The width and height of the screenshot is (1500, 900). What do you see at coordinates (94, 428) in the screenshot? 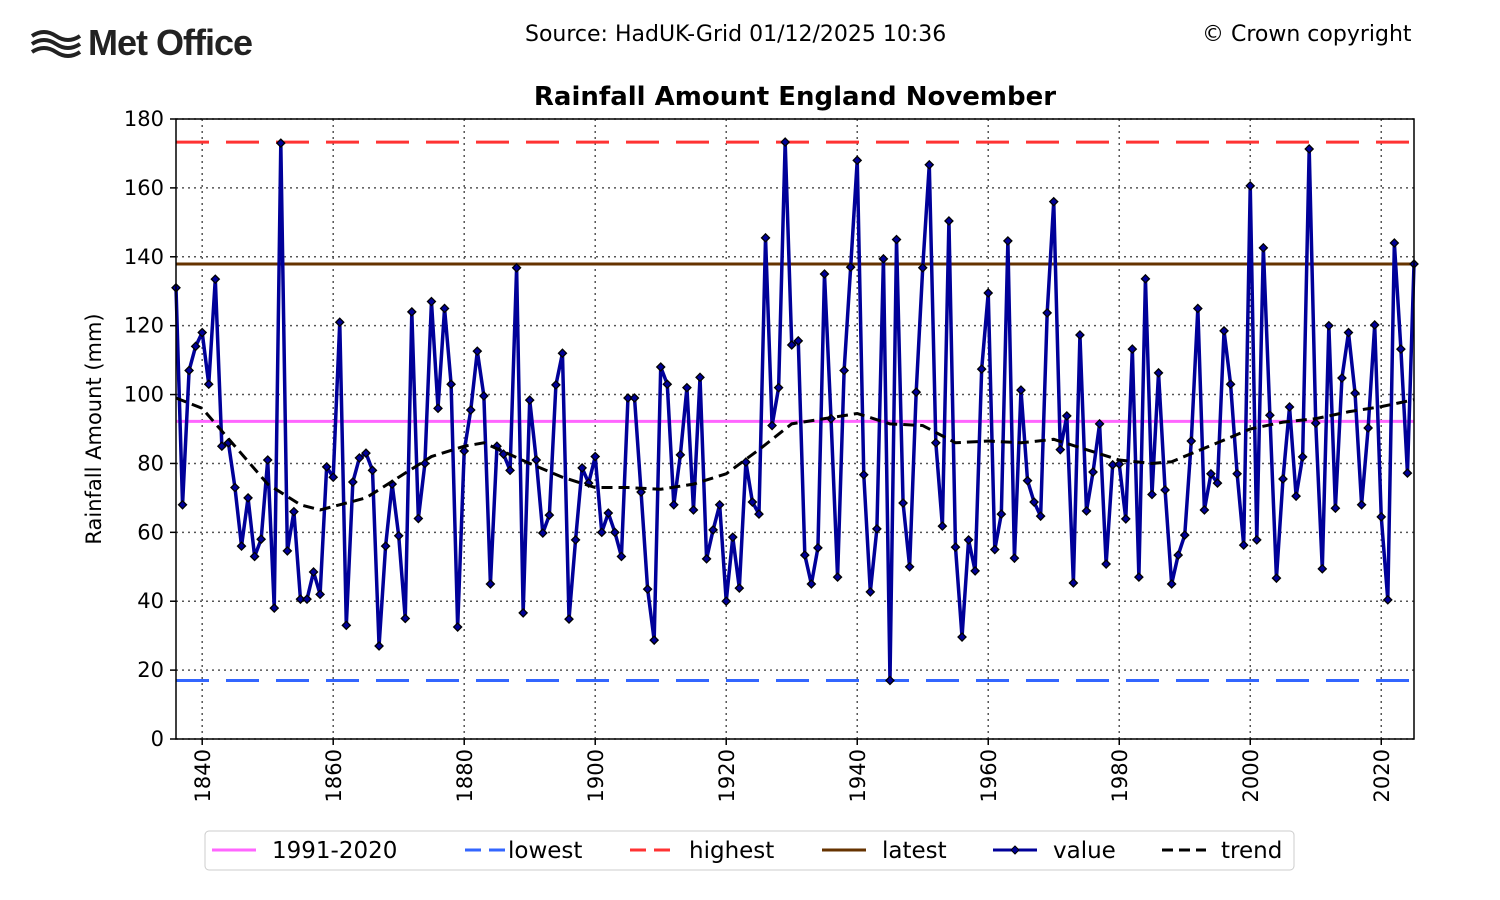
I see `y-axis-label: Rainfall Amount (mm)` at bounding box center [94, 428].